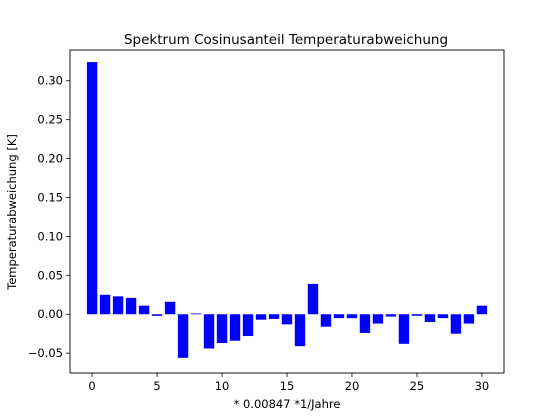 The height and width of the screenshot is (420, 560). What do you see at coordinates (50, 81) in the screenshot?
I see `y-tick-label: 0.30` at bounding box center [50, 81].